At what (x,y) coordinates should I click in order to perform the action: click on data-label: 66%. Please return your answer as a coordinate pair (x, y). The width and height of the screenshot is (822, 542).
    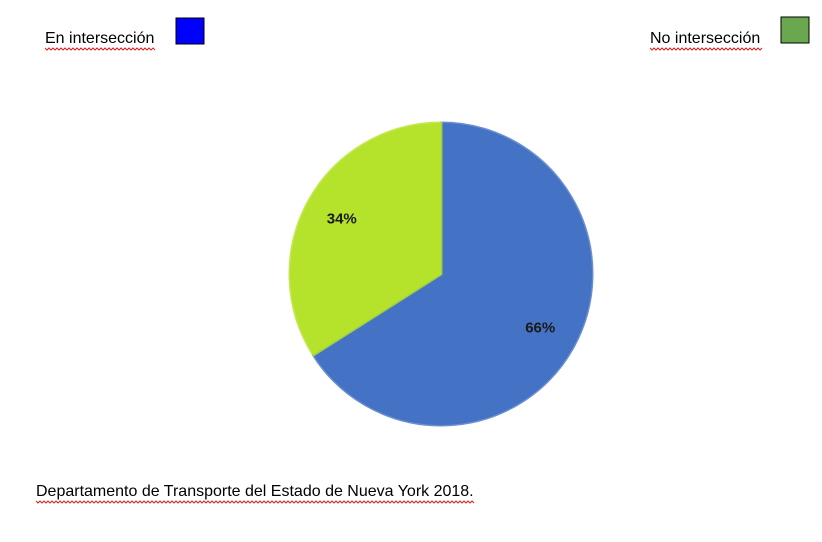
    Looking at the image, I should click on (540, 328).